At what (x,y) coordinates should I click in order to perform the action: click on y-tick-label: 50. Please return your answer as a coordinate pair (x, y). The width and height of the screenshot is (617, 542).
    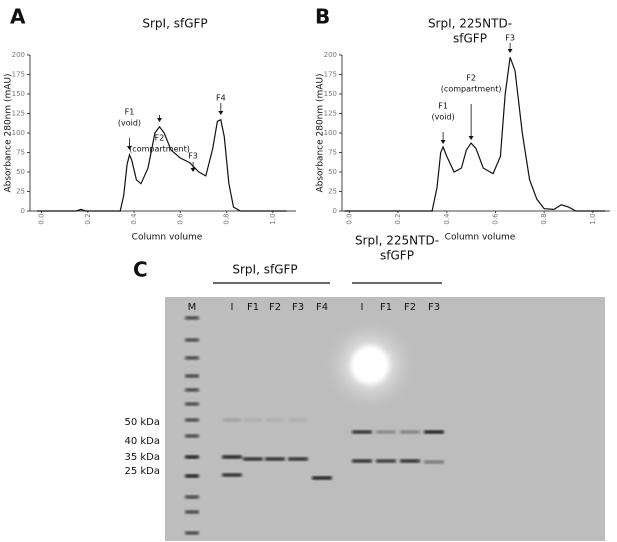
    Looking at the image, I should click on (332, 172).